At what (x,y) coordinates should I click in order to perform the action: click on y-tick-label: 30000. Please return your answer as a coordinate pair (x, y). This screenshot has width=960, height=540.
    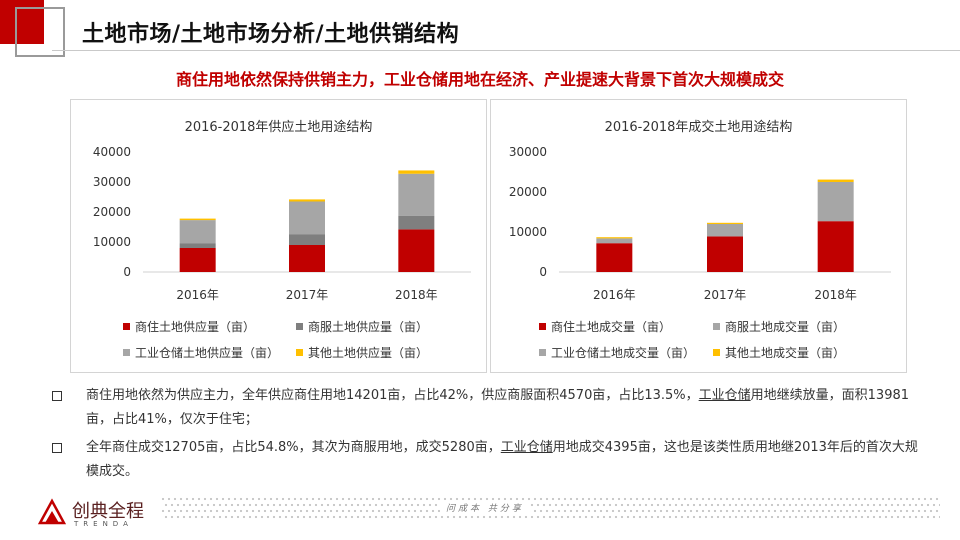
    Looking at the image, I should click on (528, 152).